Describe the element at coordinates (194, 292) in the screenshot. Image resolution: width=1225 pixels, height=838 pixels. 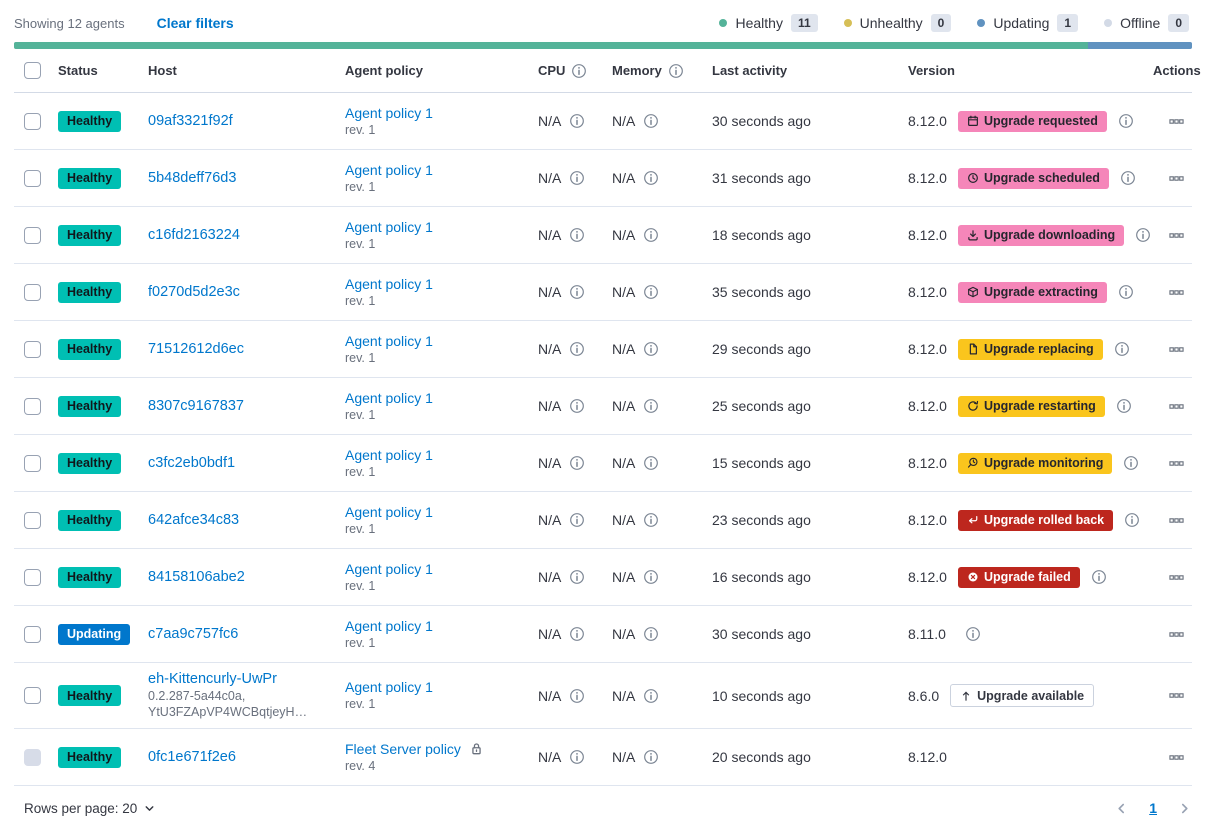
I see `host-link: f0270d5d2e3c` at that location.